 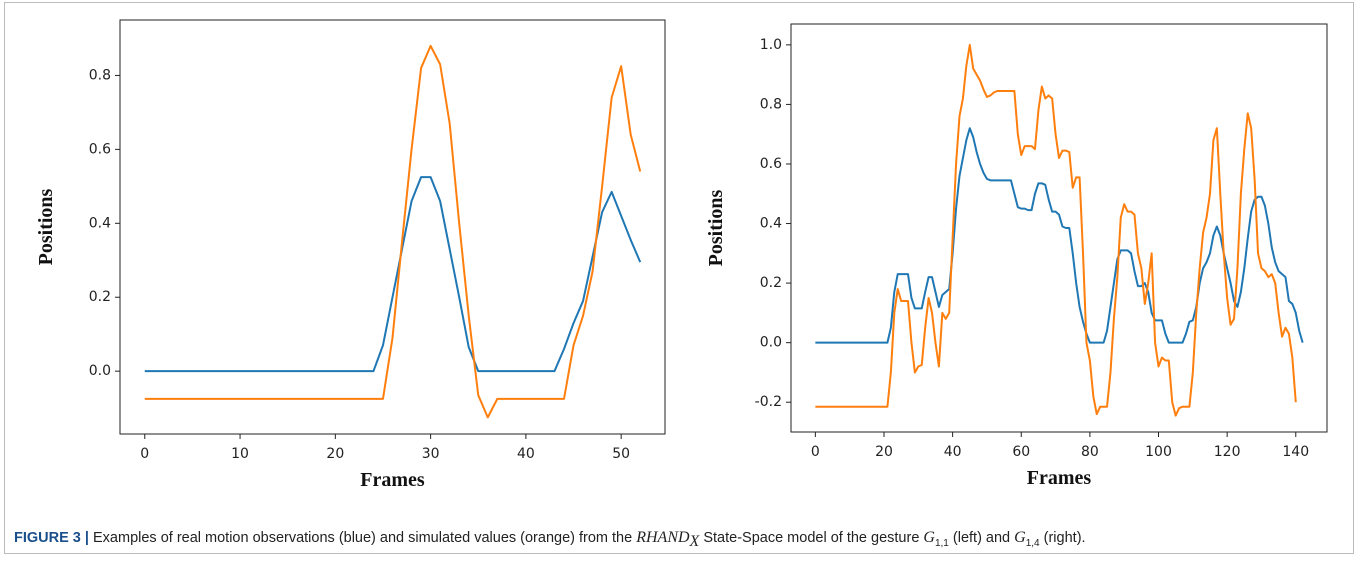 I want to click on caption-text: 1,4, so click(x=1032, y=543).